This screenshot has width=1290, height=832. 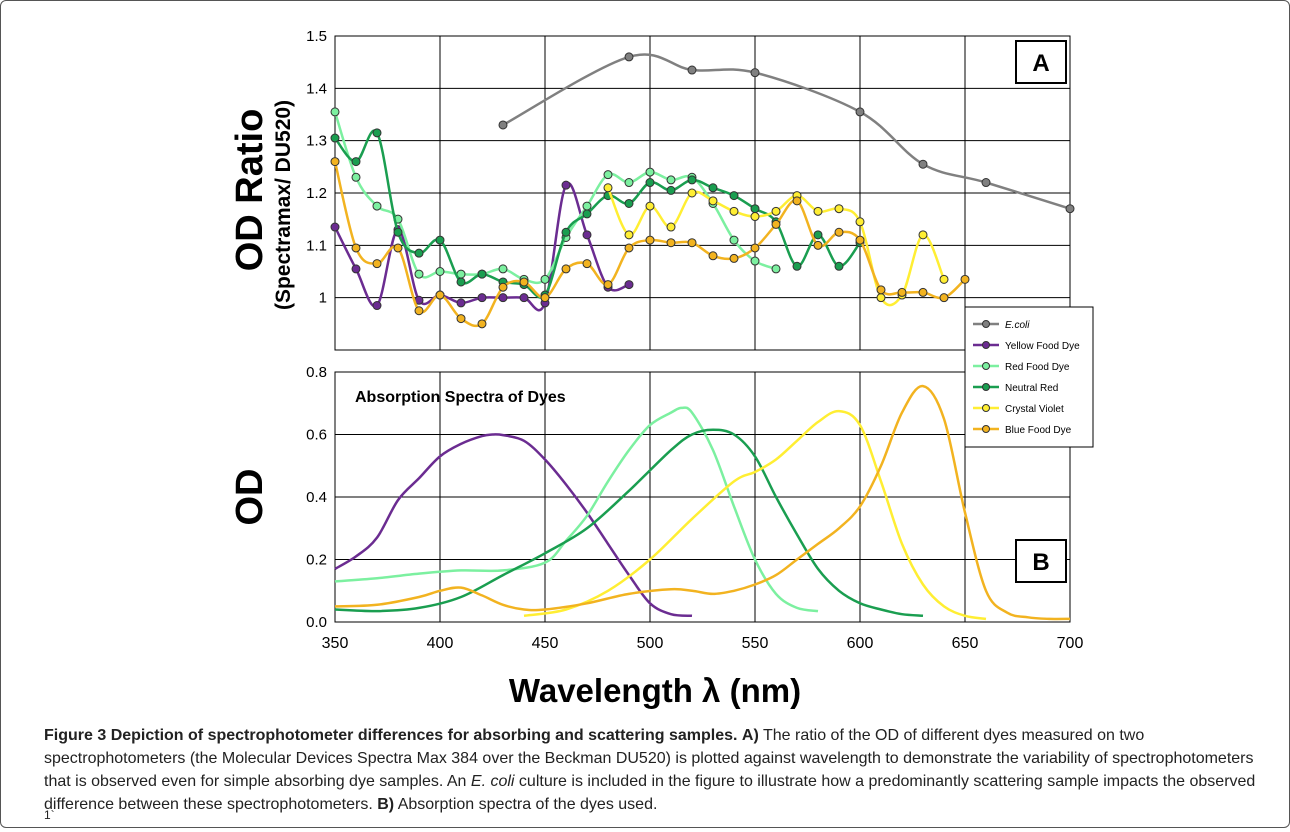 I want to click on caption-part-a-label: A), so click(x=750, y=735).